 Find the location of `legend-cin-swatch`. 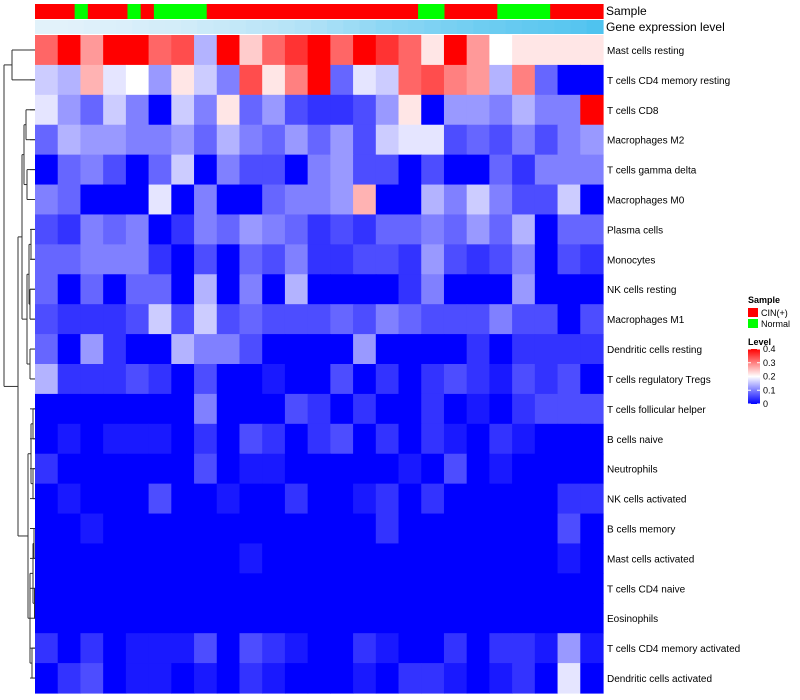

legend-cin-swatch is located at coordinates (753, 312).